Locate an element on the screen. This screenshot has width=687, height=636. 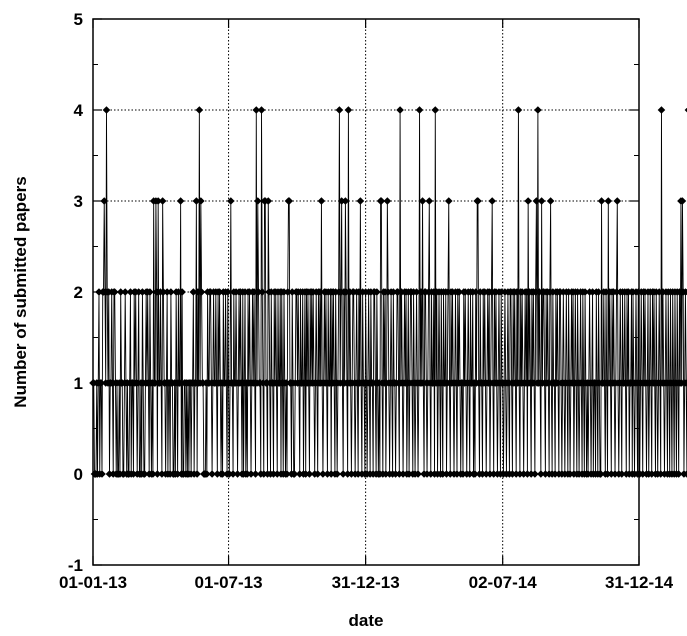
y-tick-label: -1 is located at coordinates (75, 565).